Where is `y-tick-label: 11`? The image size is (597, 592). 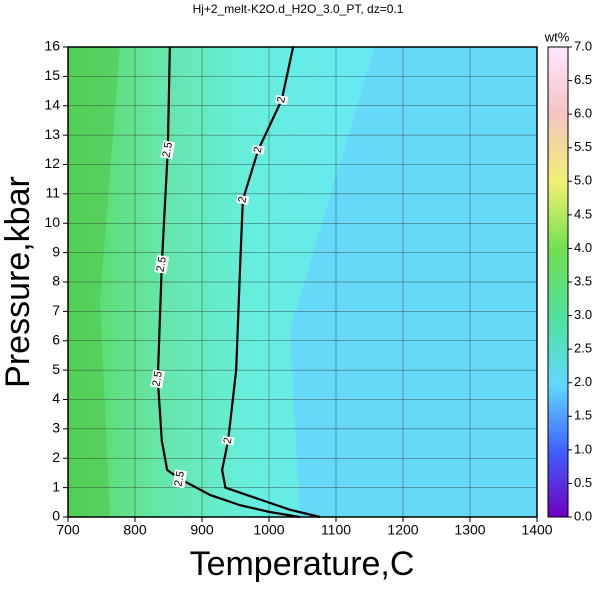
y-tick-label: 11 is located at coordinates (52, 193).